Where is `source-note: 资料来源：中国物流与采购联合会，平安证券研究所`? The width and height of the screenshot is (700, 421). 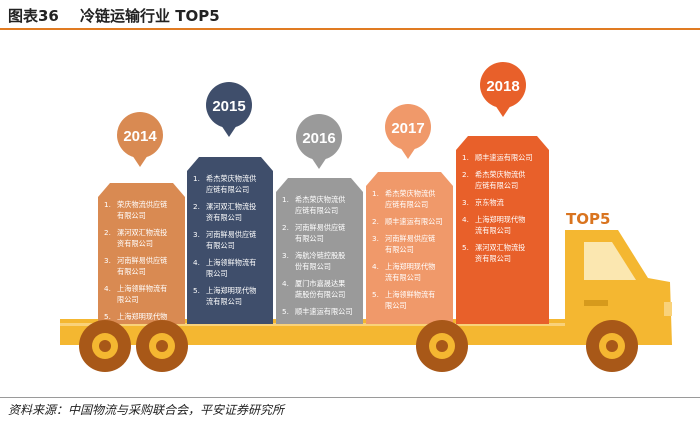
source-note: 资料来源：中国物流与采购联合会，平安证券研究所 is located at coordinates (146, 410).